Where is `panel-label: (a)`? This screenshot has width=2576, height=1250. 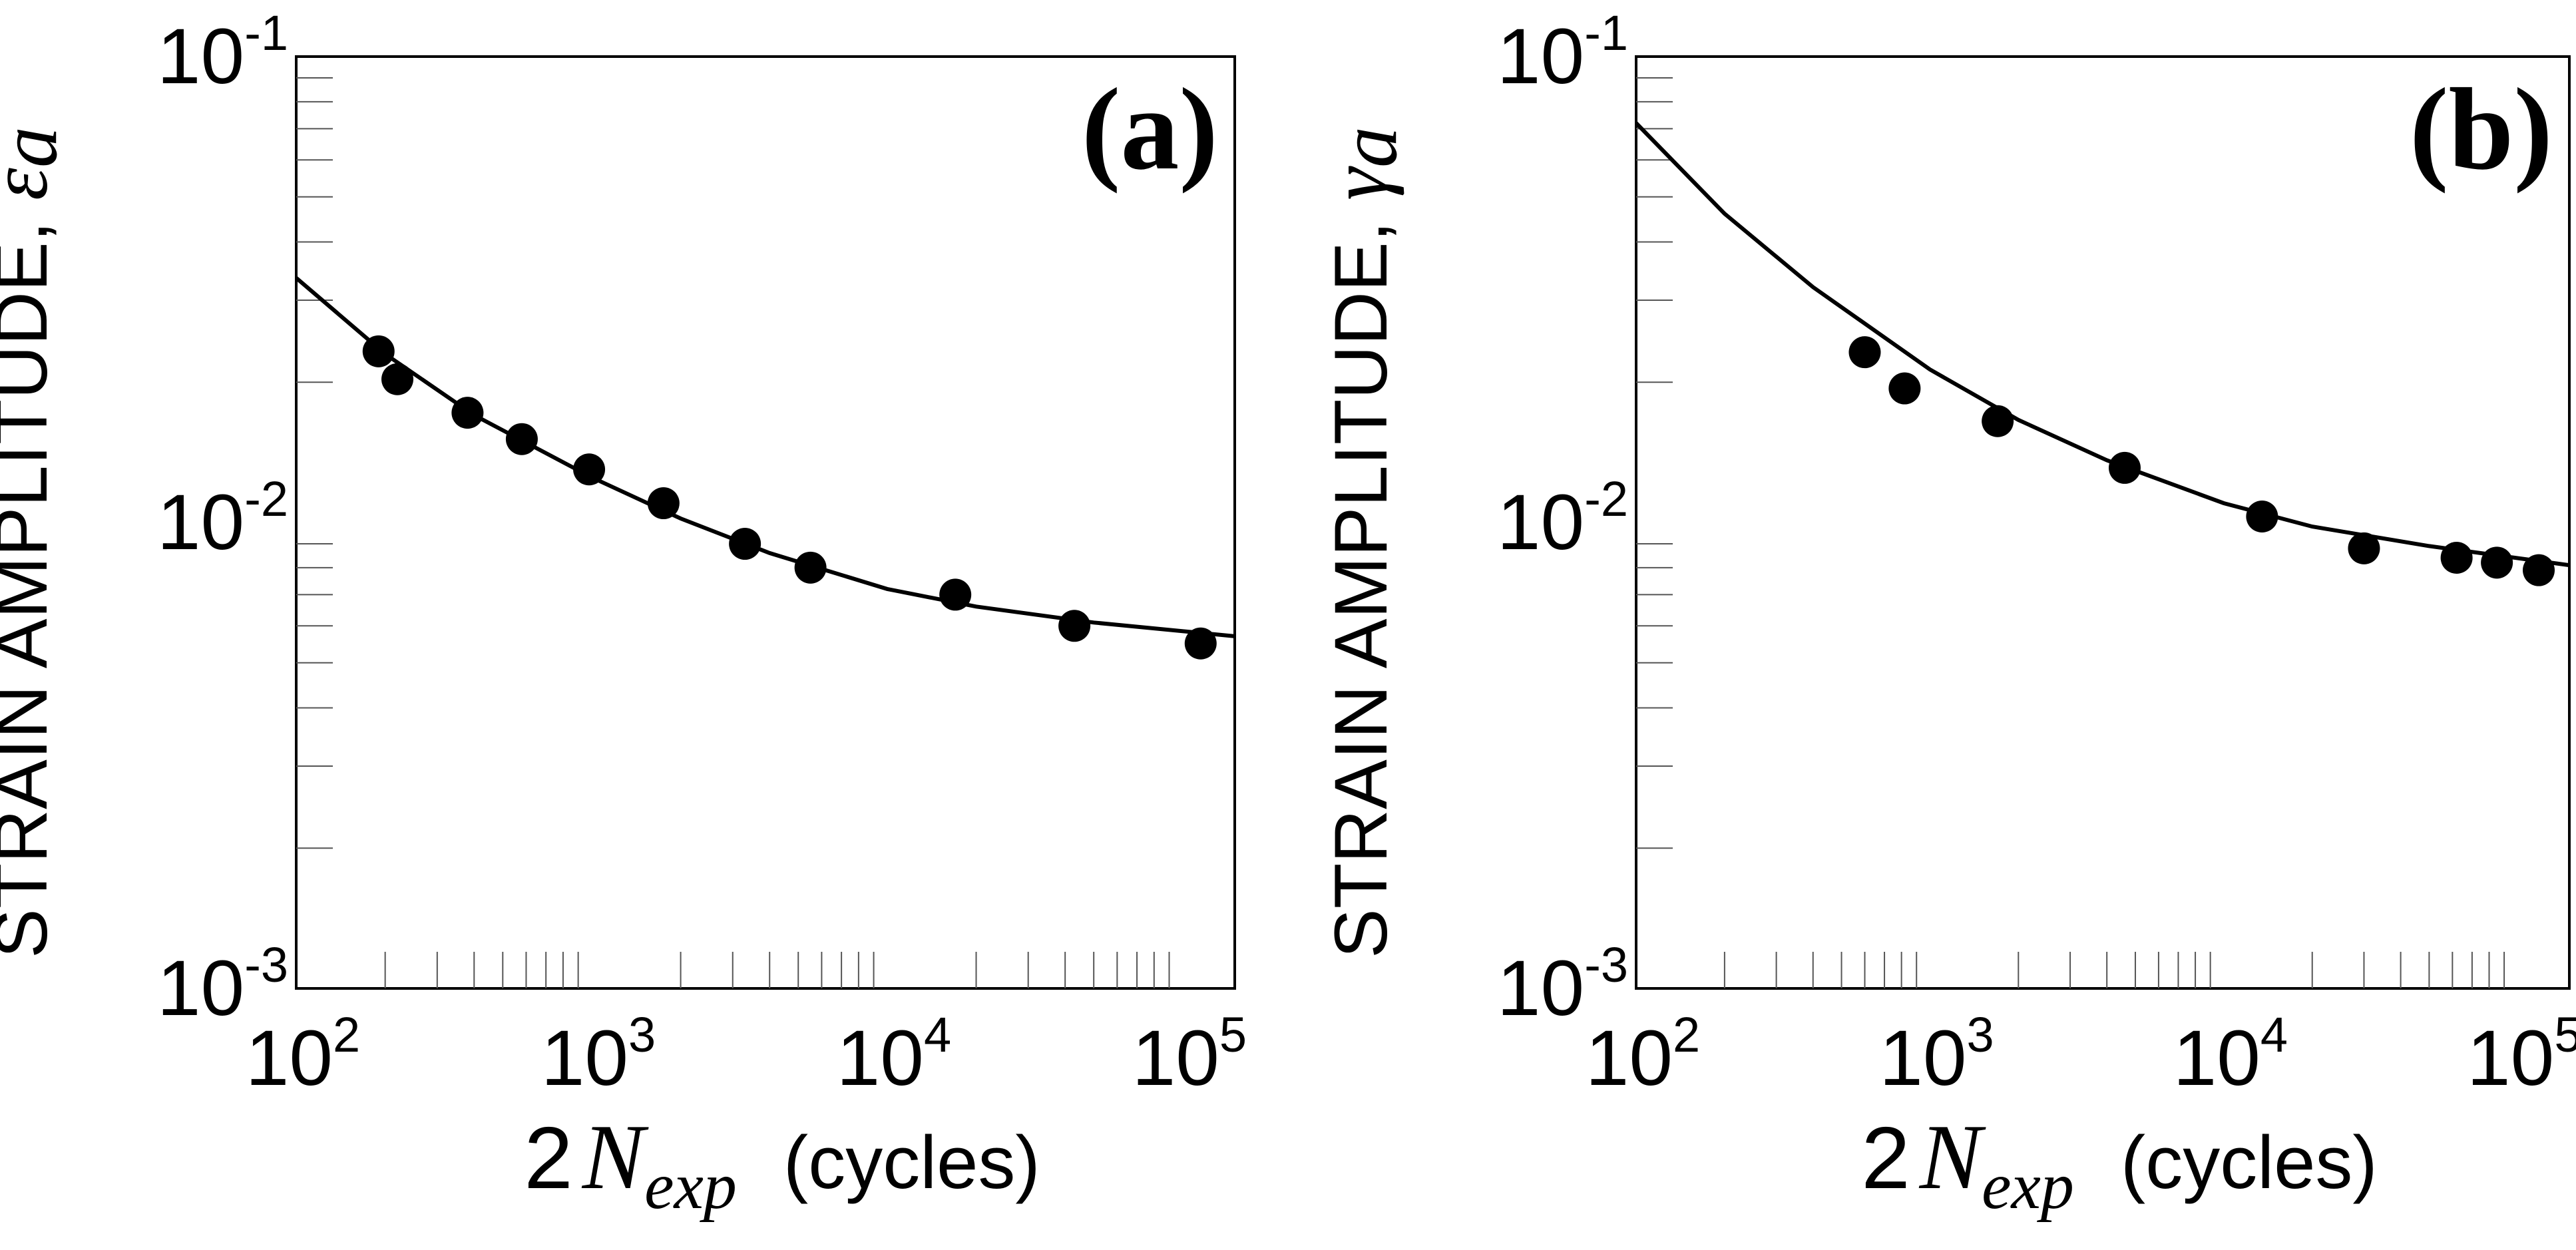 panel-label: (a) is located at coordinates (1150, 129).